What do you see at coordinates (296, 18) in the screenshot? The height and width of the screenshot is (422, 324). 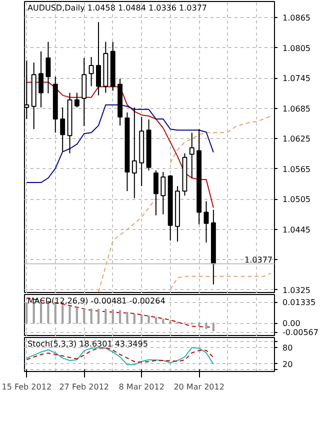 I see `y-tick-label: 1.0865` at bounding box center [296, 18].